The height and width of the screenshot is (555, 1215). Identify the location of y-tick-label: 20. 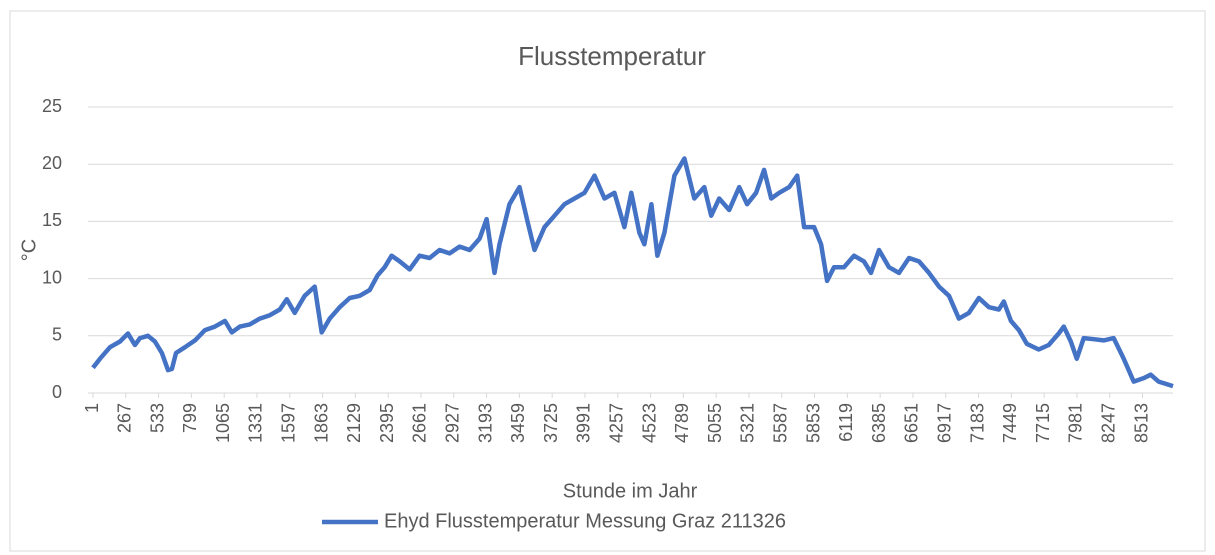
(52, 163).